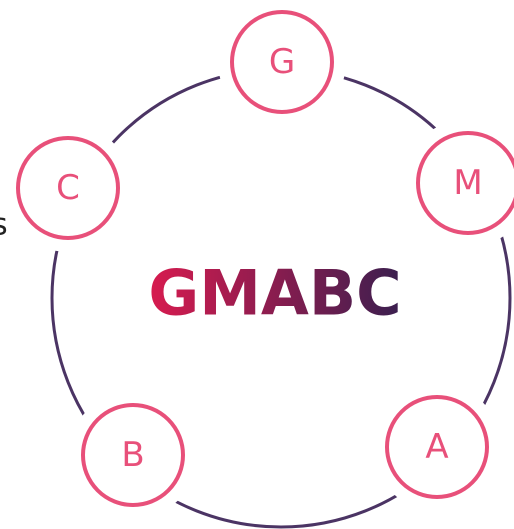  I want to click on side-text: s, so click(4, 225).